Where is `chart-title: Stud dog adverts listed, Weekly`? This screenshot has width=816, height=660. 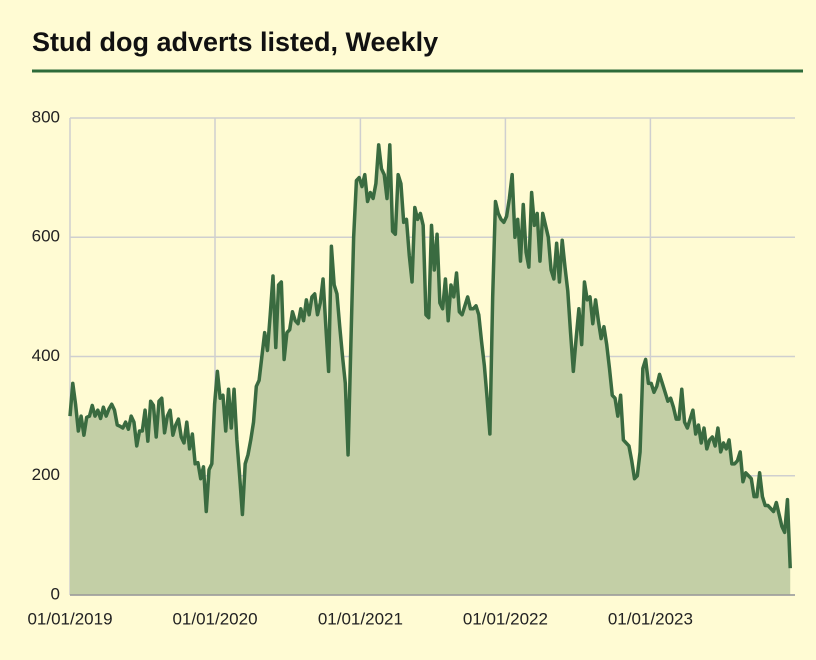
chart-title: Stud dog adverts listed, Weekly is located at coordinates (235, 42).